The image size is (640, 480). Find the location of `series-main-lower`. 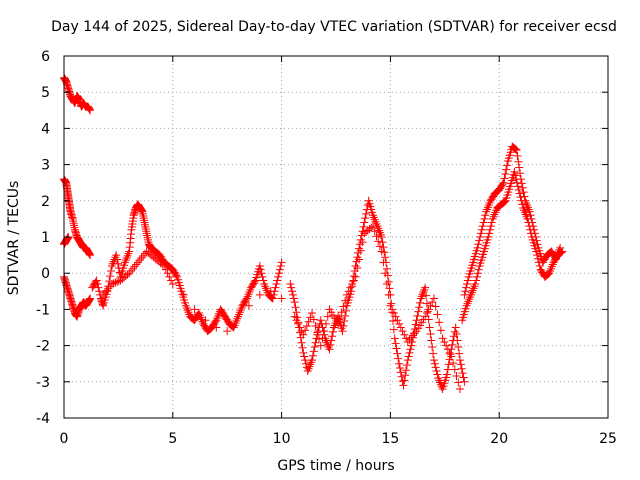

series-main-lower is located at coordinates (192, 291).